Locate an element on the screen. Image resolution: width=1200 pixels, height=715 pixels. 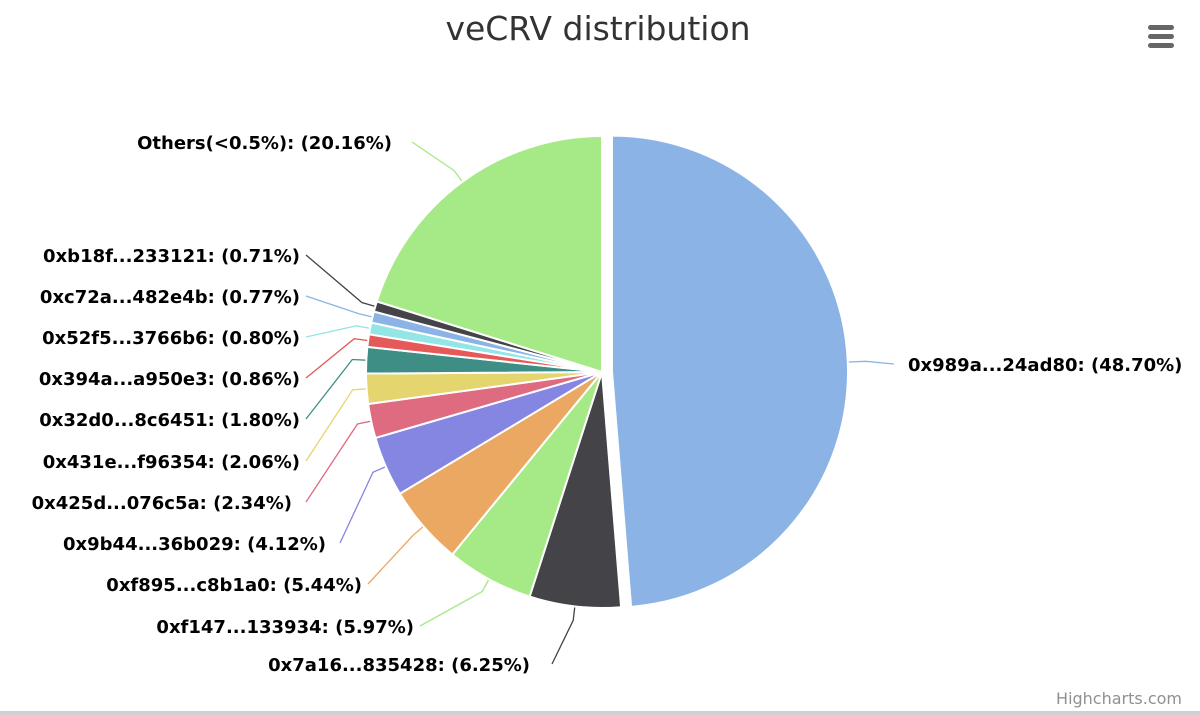
connector-0x32d0-8c6451 is located at coordinates (337, 389).